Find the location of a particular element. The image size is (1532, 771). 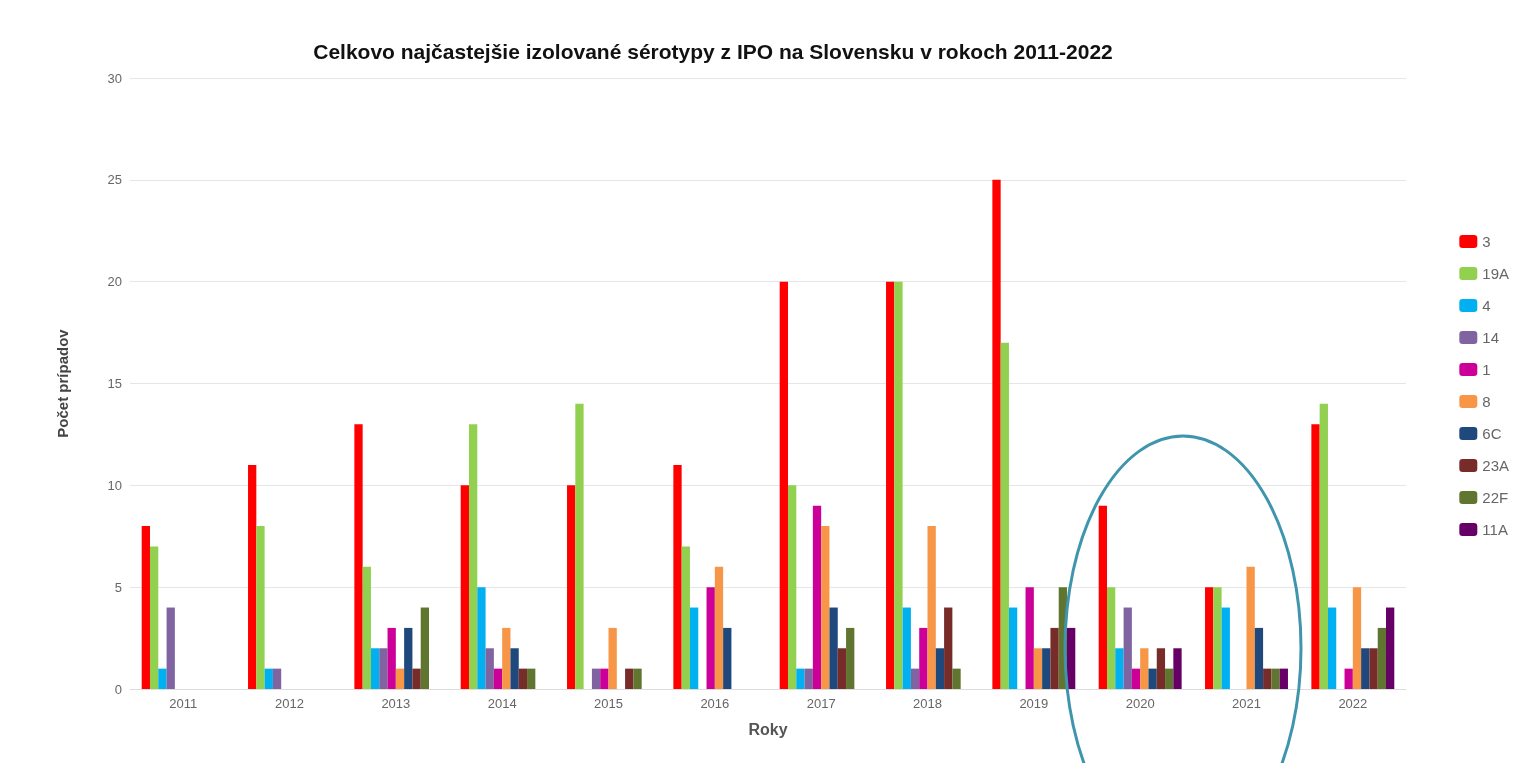

x-tick-label: 2015 is located at coordinates (608, 703).